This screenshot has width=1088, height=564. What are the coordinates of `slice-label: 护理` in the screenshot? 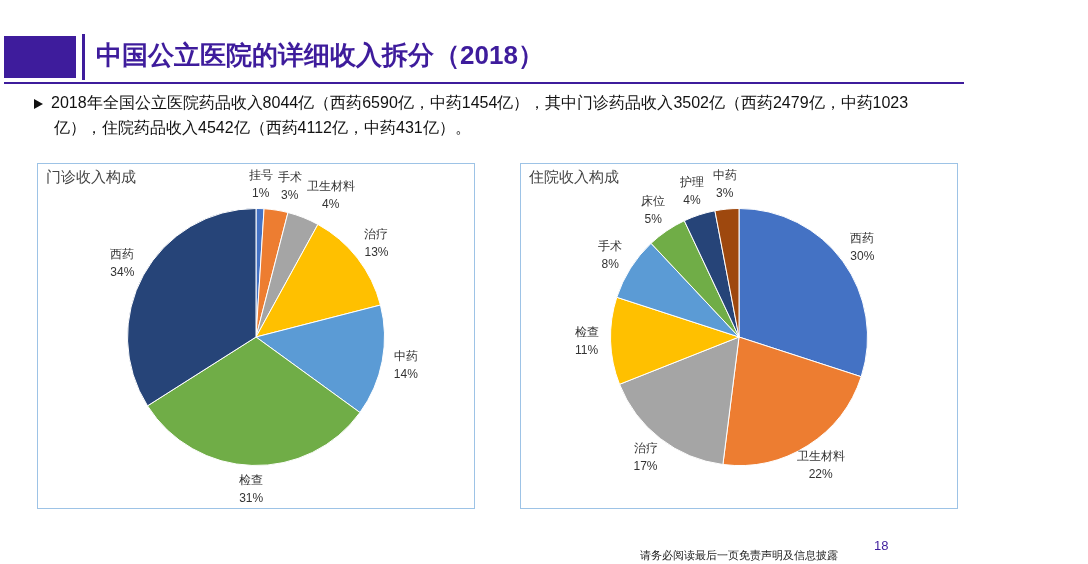 It's located at (691, 182).